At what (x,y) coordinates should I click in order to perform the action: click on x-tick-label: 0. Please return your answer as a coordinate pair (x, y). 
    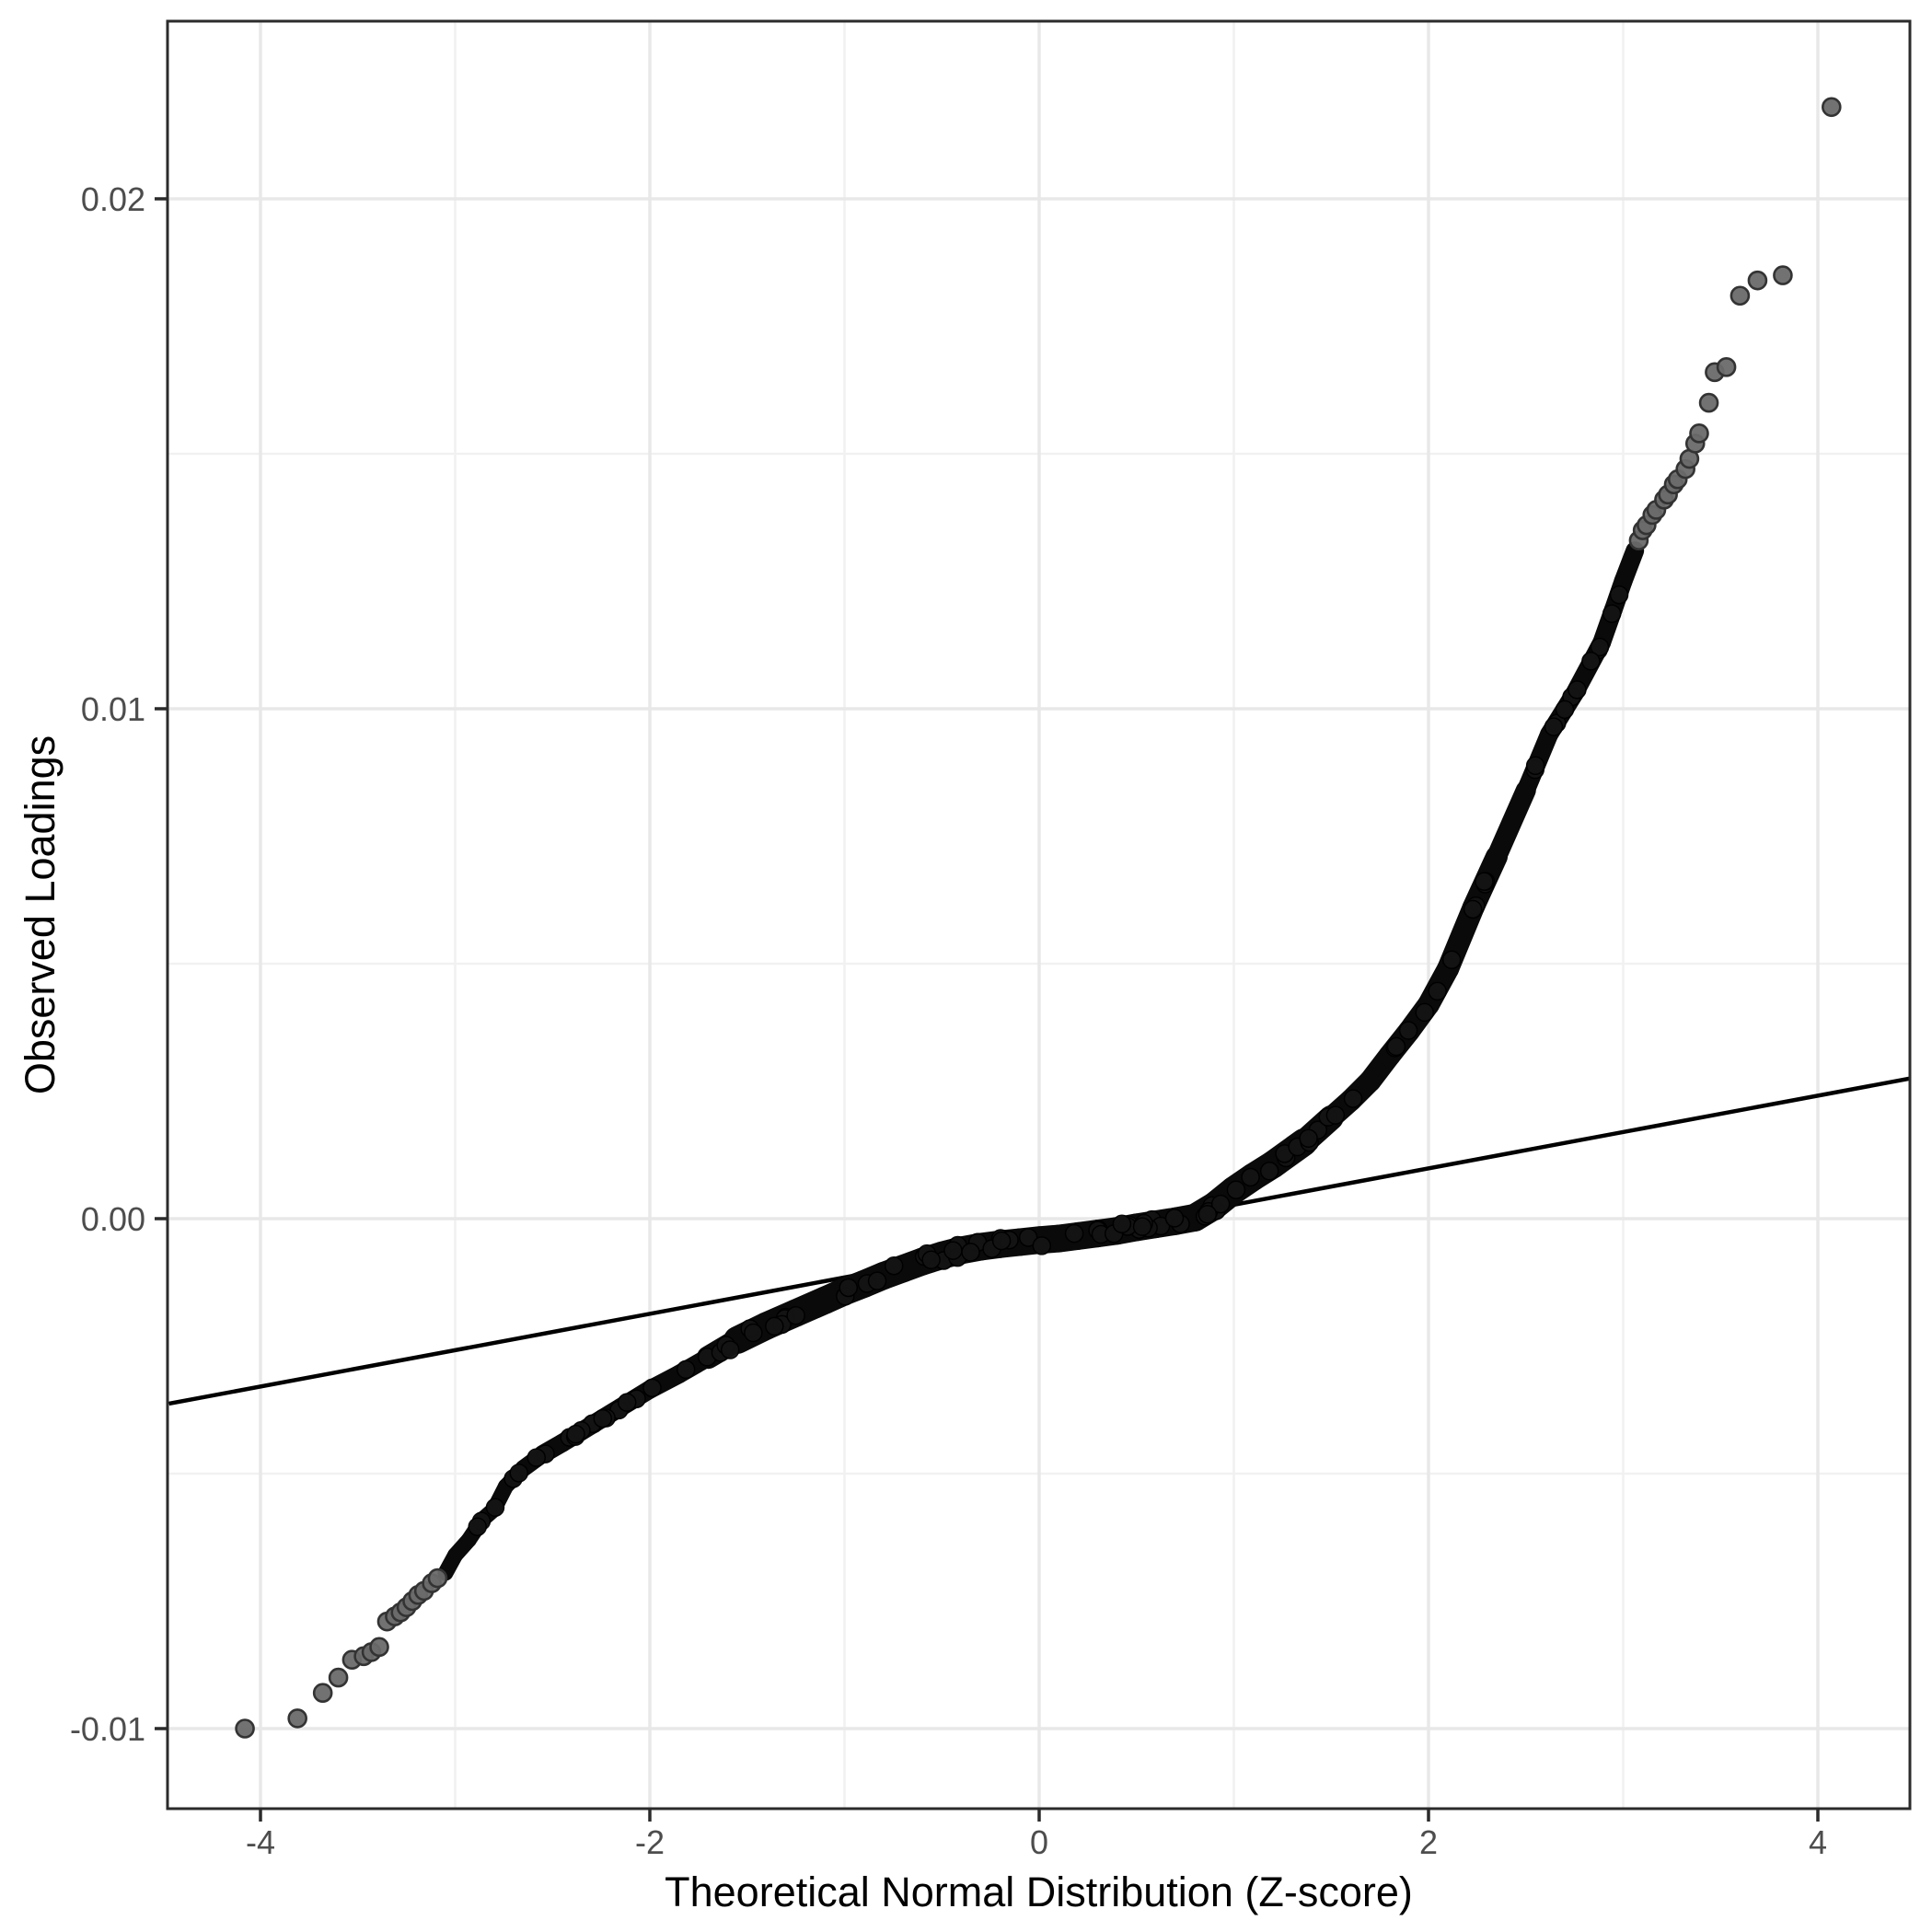
    Looking at the image, I should click on (1039, 1842).